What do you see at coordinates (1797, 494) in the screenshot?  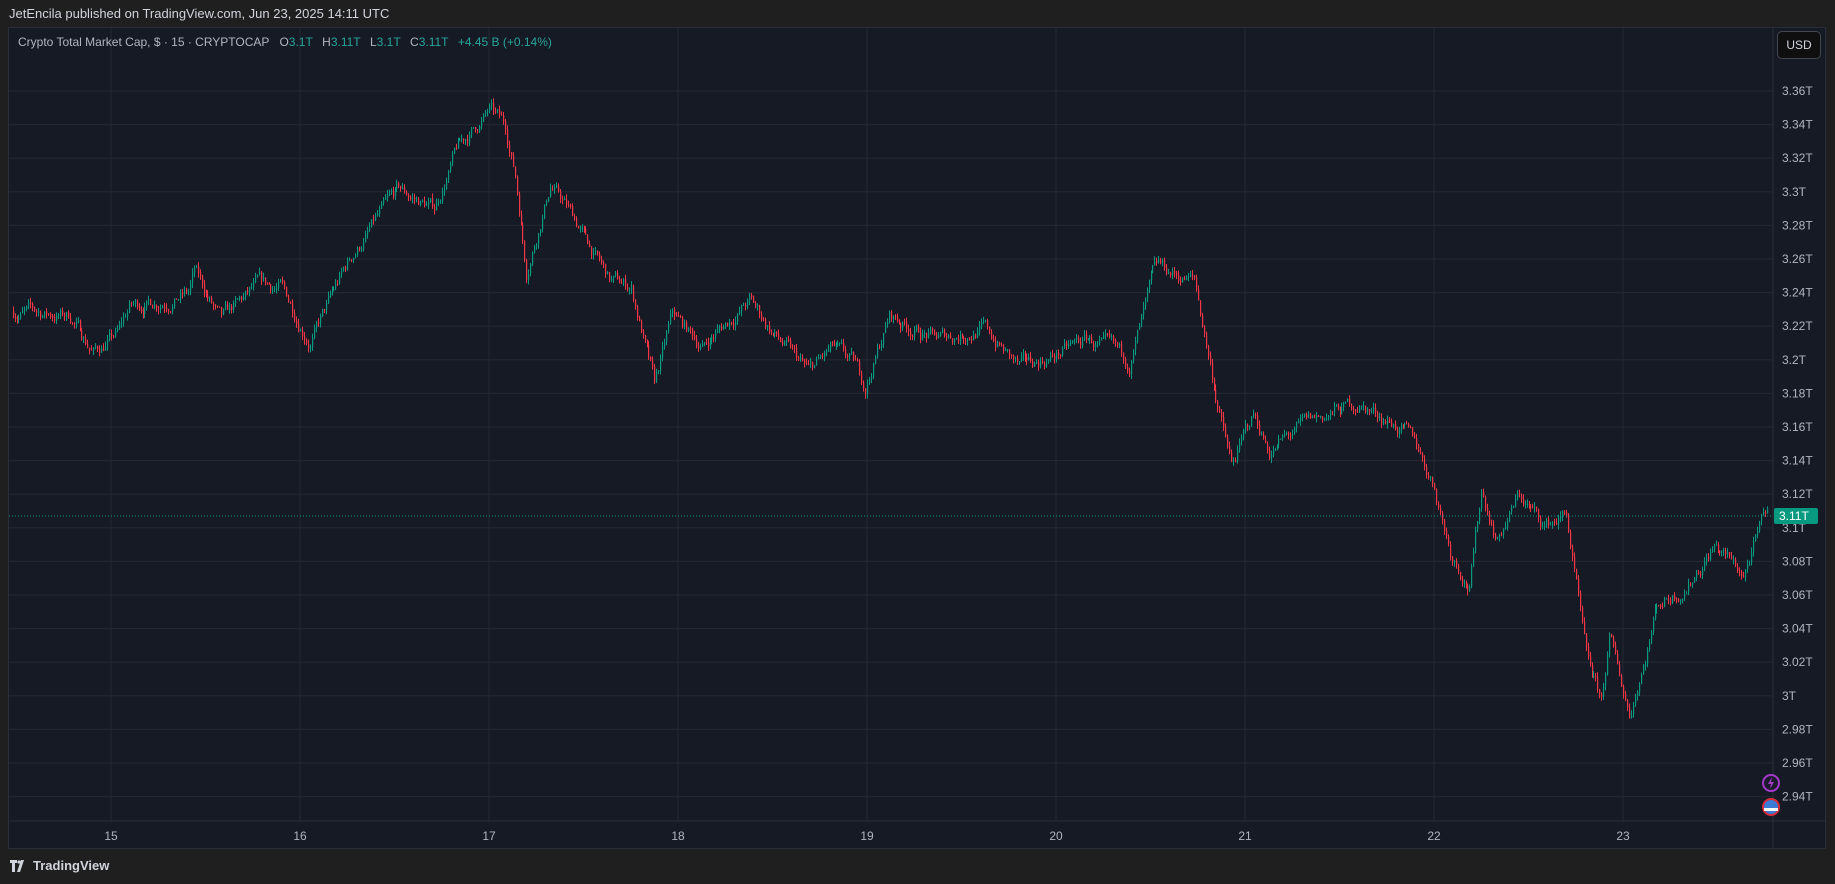 I see `price-tick-label: 3.12T` at bounding box center [1797, 494].